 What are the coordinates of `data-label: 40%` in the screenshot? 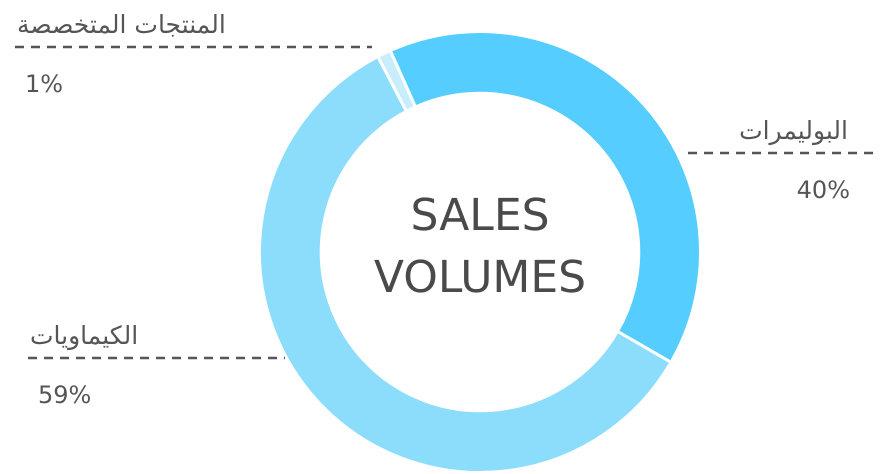 It's located at (823, 190).